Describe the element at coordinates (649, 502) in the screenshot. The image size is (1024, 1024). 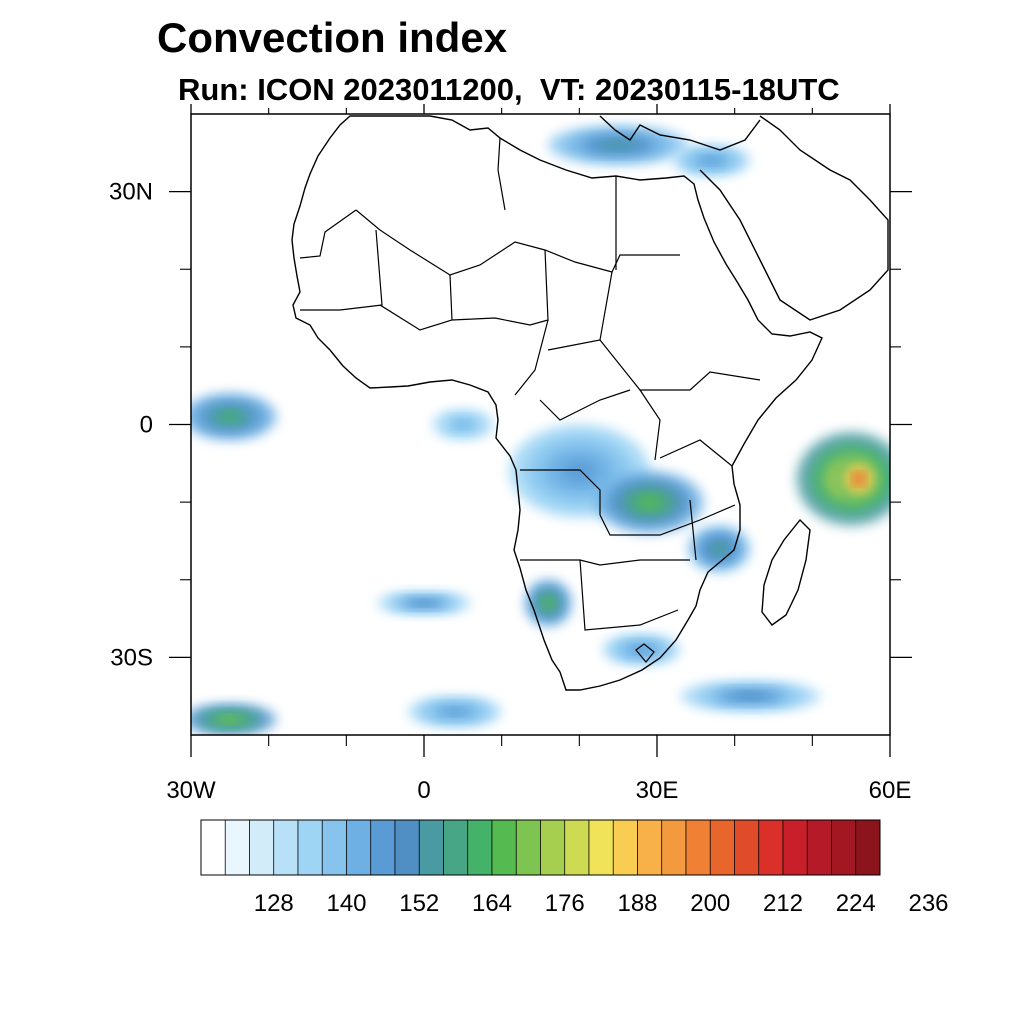
I see `field-zambia-tanzania` at that location.